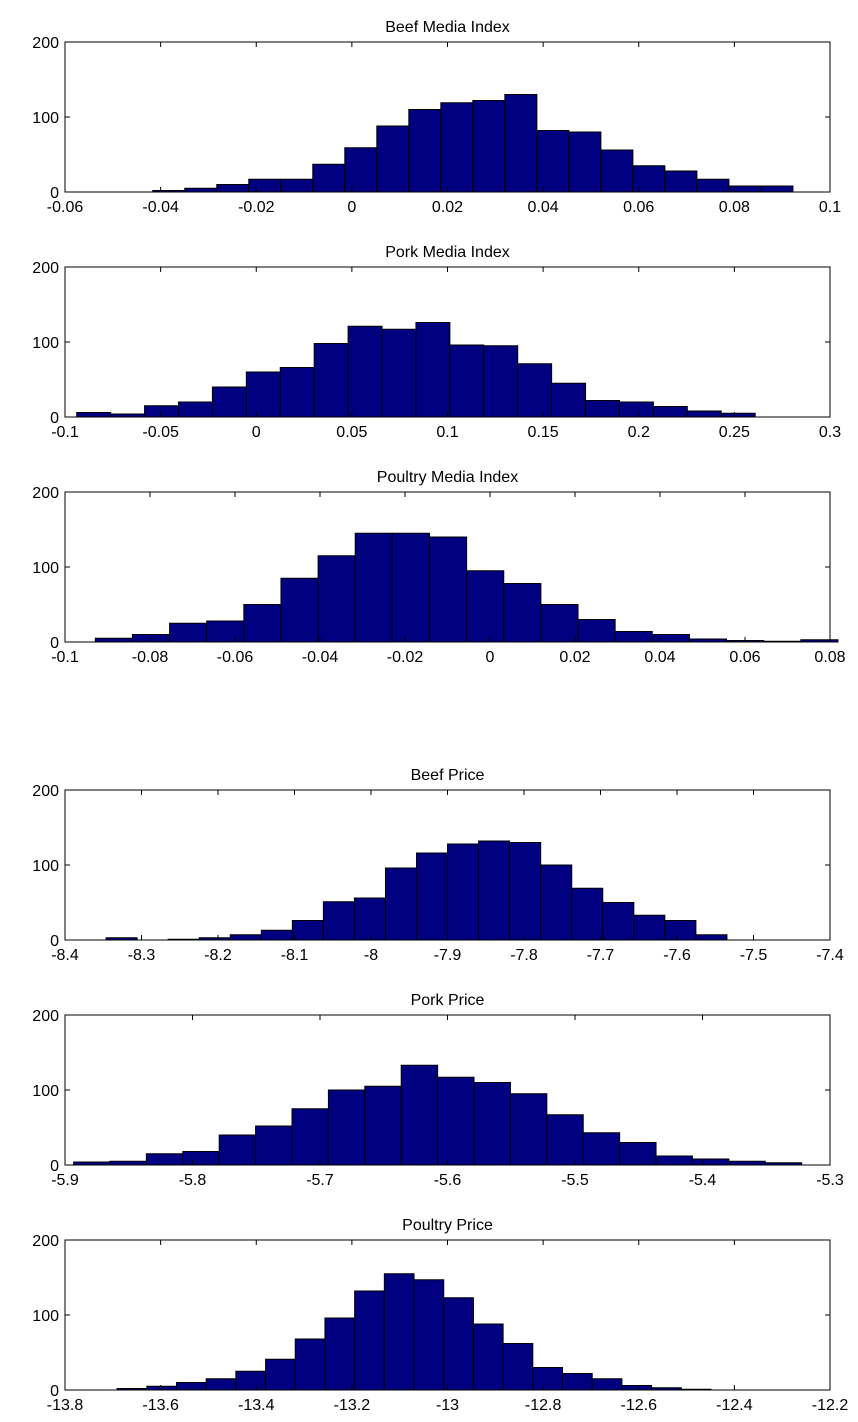 The width and height of the screenshot is (858, 1422). What do you see at coordinates (734, 1405) in the screenshot?
I see `x-tick-label: -12.4` at bounding box center [734, 1405].